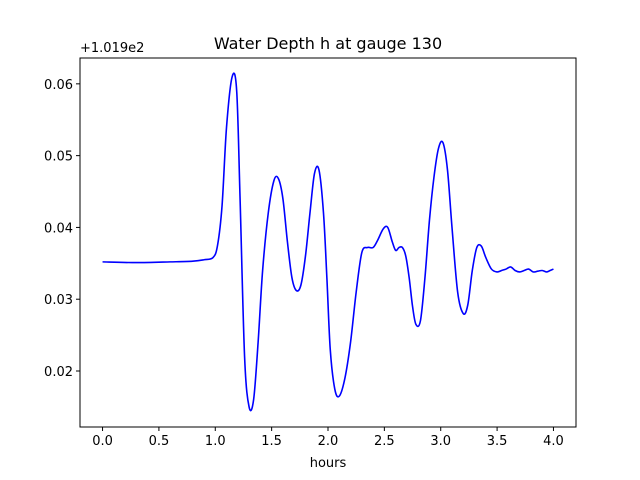  Describe the element at coordinates (58, 228) in the screenshot. I see `y-tick-label: 0.04` at that location.